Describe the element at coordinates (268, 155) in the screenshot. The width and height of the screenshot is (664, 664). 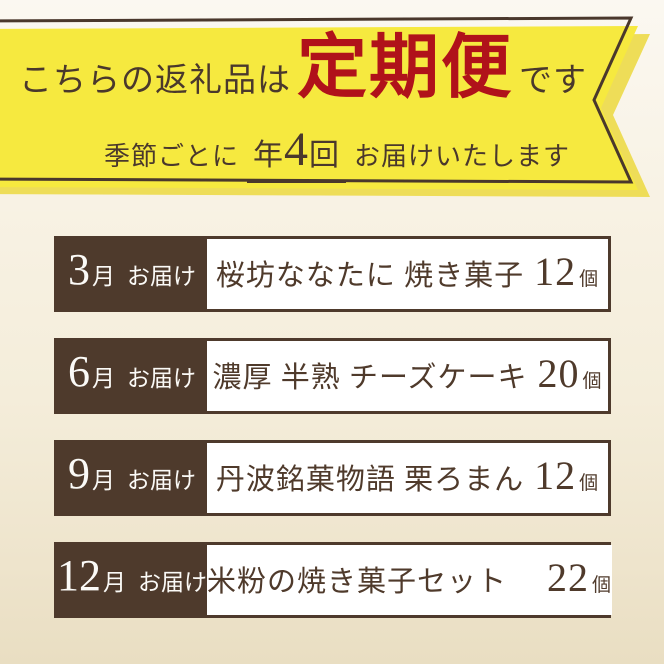
I see `banner-frequency-year: 年` at that location.